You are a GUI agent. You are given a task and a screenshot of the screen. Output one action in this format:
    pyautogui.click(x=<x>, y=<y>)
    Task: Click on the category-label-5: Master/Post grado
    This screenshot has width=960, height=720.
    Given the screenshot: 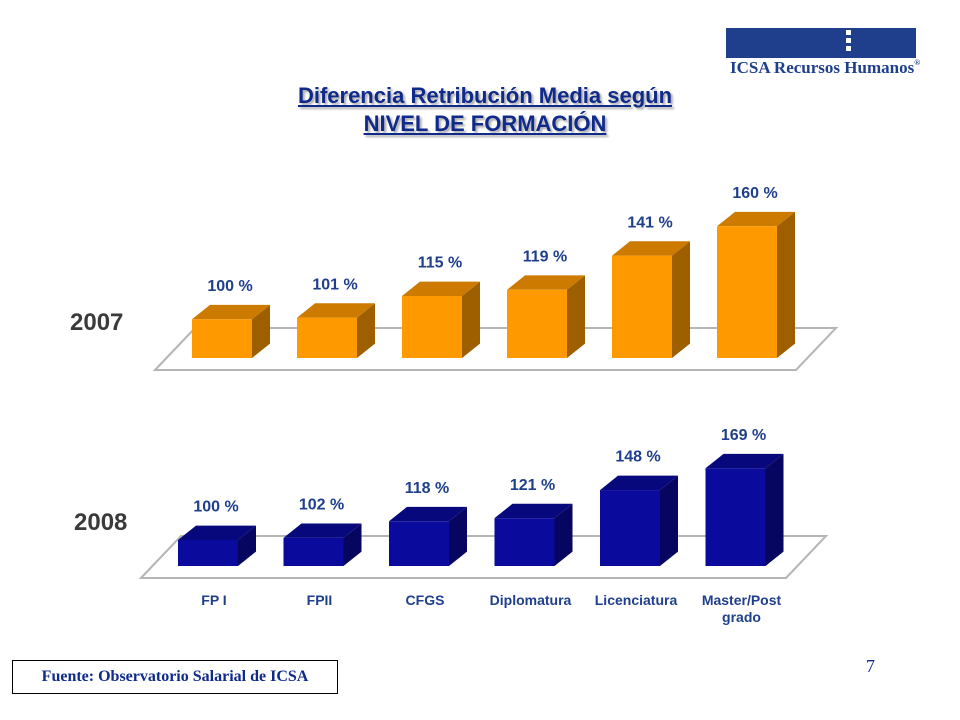 What is the action you would take?
    pyautogui.click(x=742, y=608)
    